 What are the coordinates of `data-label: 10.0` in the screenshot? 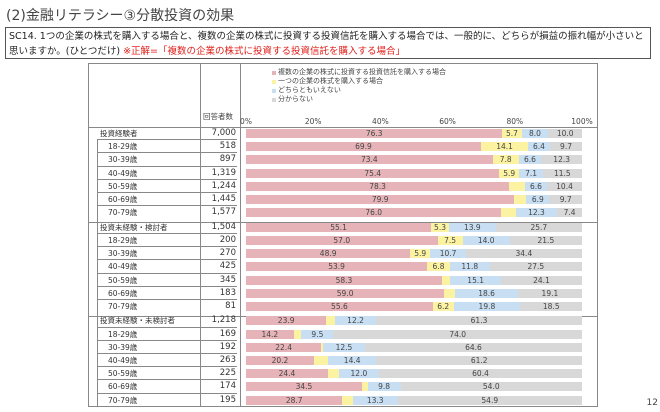 It's located at (565, 133).